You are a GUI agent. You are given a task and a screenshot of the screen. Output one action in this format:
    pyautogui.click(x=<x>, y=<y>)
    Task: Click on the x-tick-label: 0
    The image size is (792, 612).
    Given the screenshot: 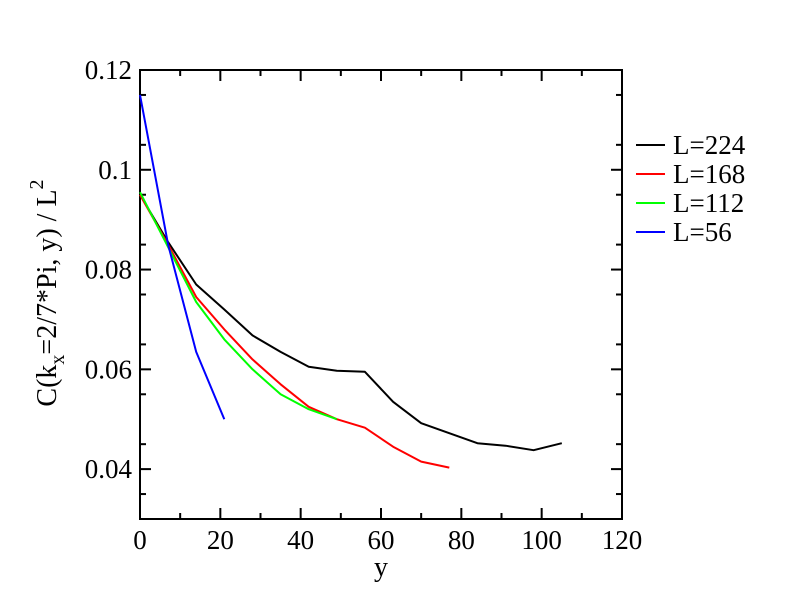 What is the action you would take?
    pyautogui.click(x=140, y=540)
    